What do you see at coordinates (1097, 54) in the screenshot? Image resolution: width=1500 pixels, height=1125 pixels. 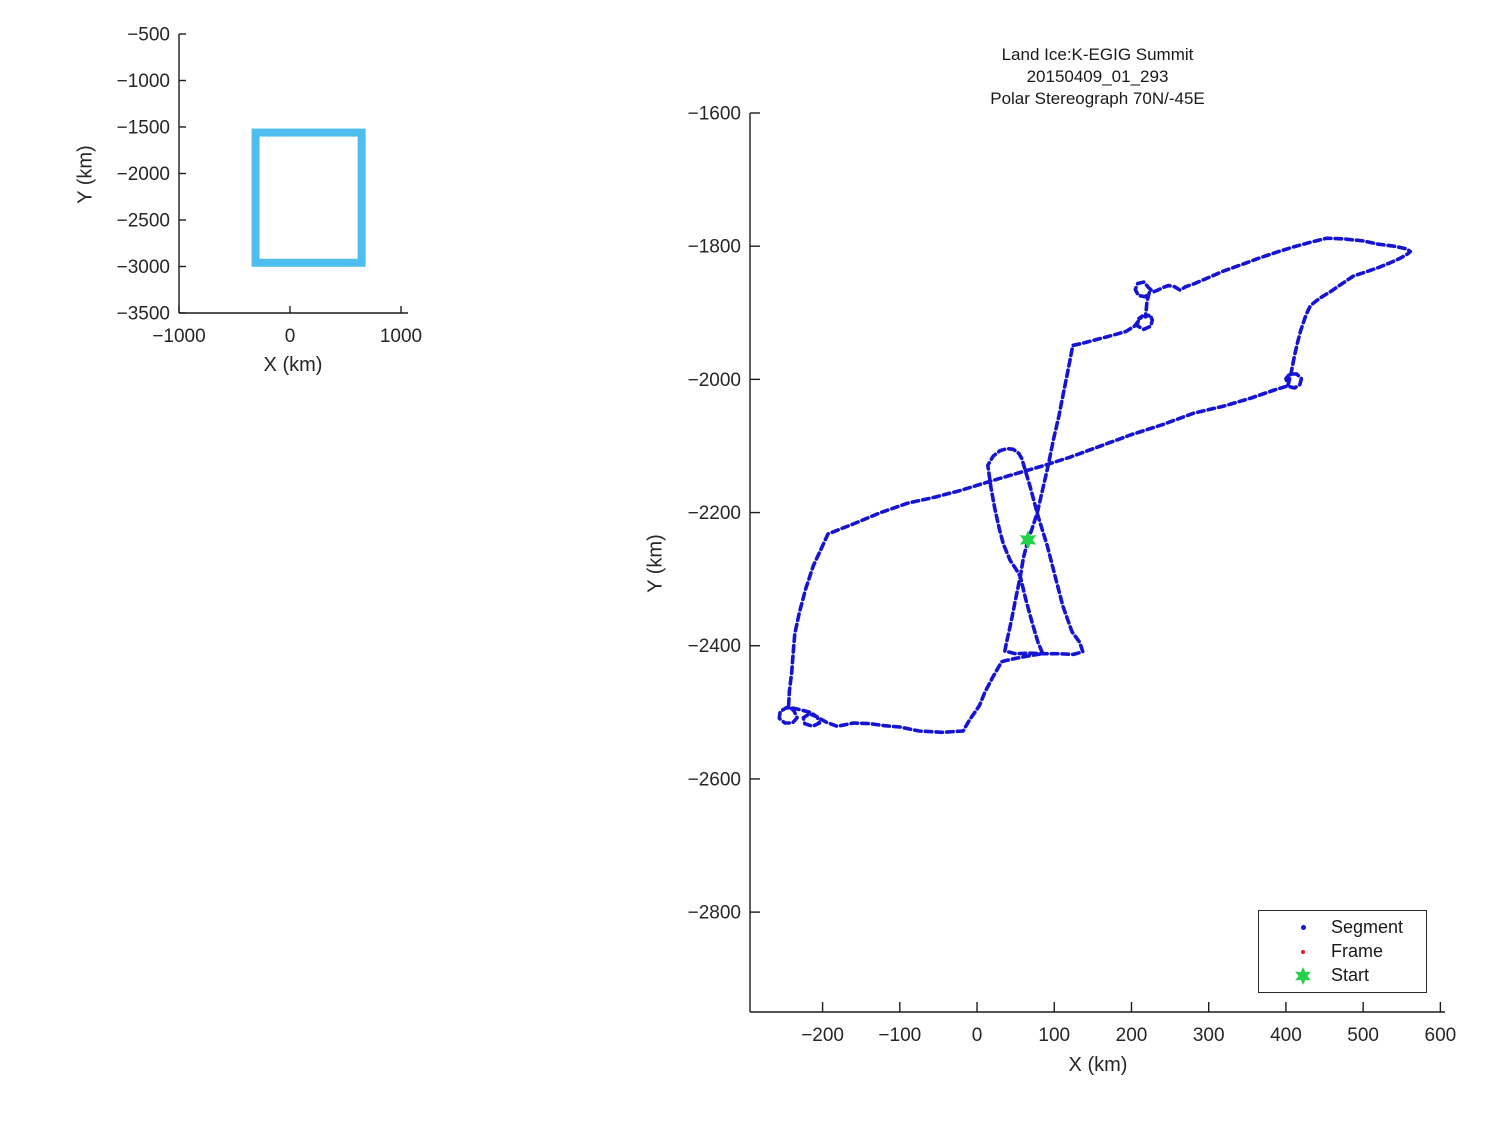 I see `title-line-1: Land Ice:K-EGIG Summit` at bounding box center [1097, 54].